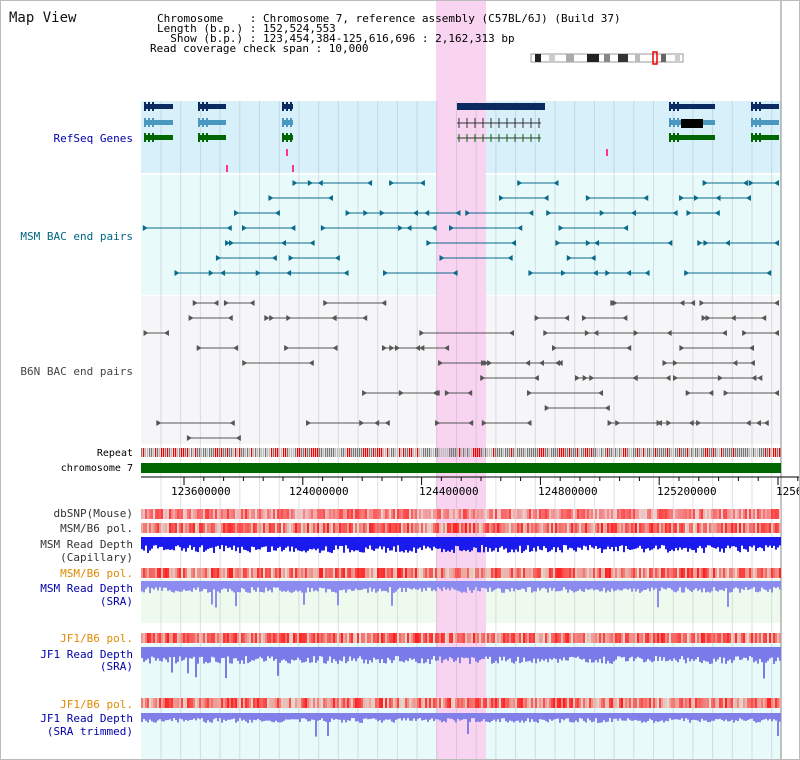  What do you see at coordinates (86, 654) in the screenshot?
I see `track-label-jf1-depth-sra: JF1 Read Depth` at bounding box center [86, 654].